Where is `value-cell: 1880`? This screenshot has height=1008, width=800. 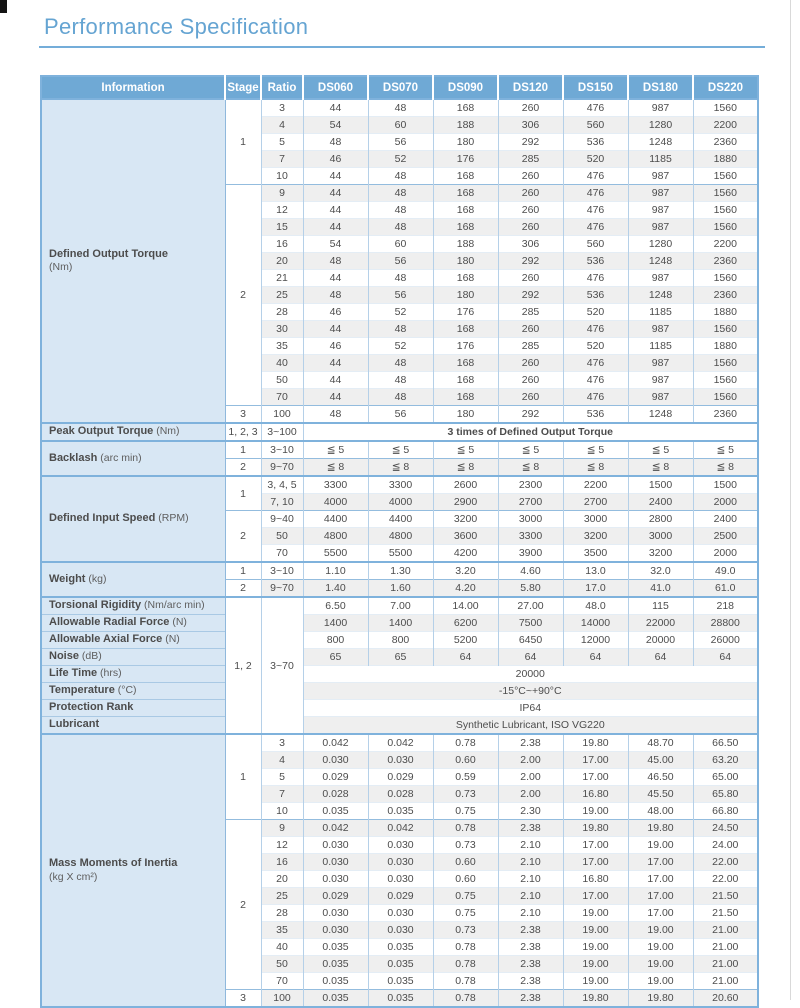 value-cell: 1880 is located at coordinates (725, 346).